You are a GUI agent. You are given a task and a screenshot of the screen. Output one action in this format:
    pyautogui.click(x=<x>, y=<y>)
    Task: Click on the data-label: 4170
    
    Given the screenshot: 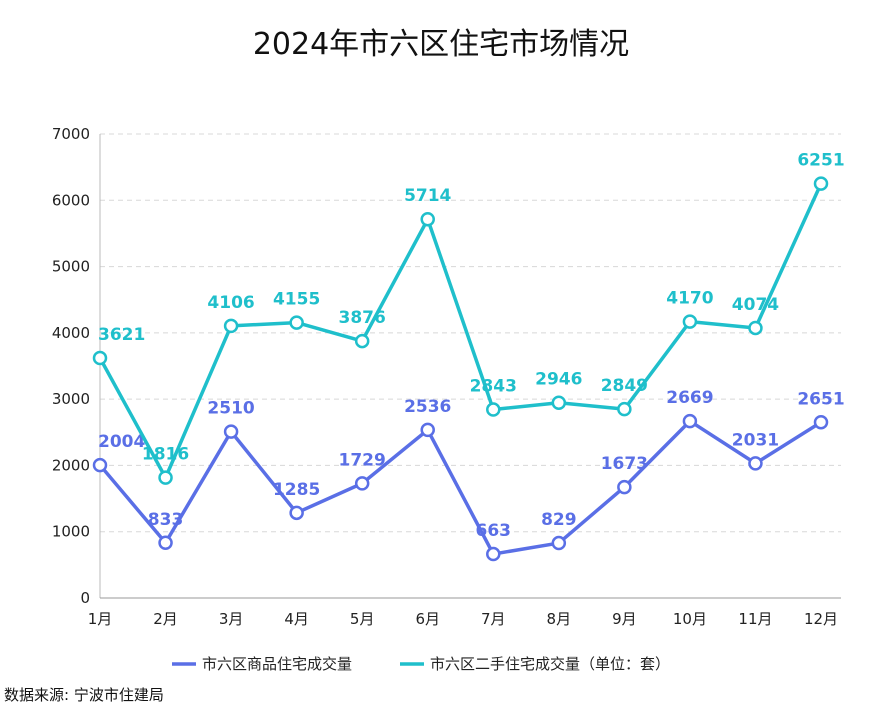 What is the action you would take?
    pyautogui.click(x=689, y=299)
    